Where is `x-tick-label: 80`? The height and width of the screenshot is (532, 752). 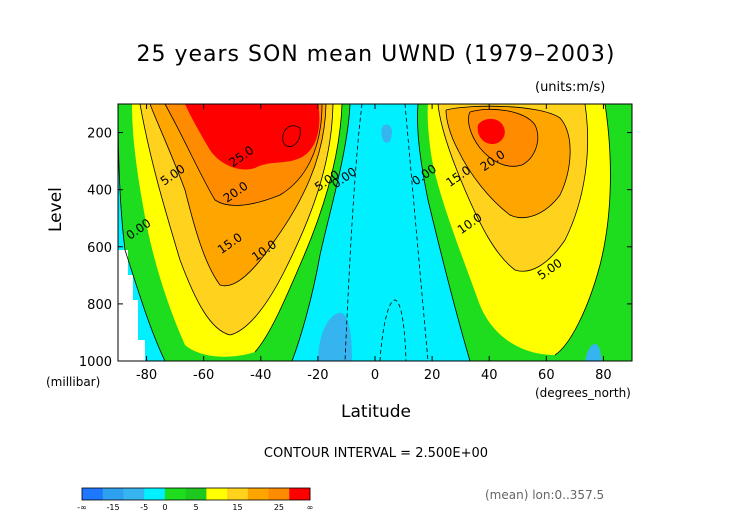
x-tick-label: 80 is located at coordinates (603, 375).